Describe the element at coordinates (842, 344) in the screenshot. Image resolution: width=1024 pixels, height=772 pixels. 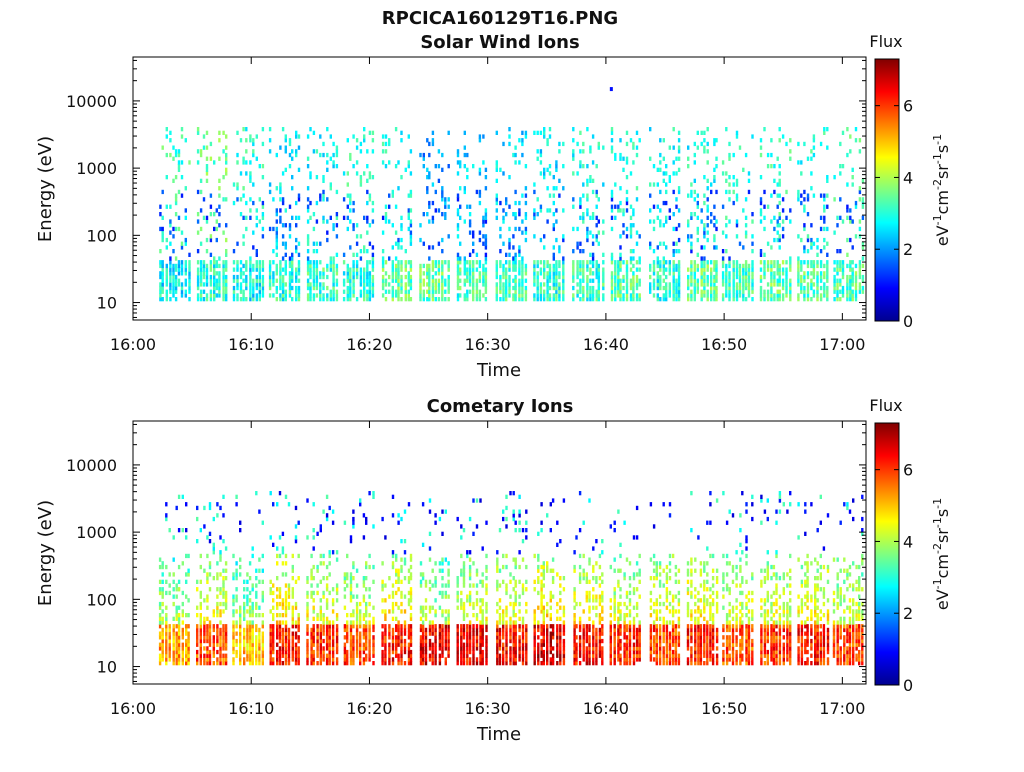
I see `x-tick-label: 17:00` at that location.